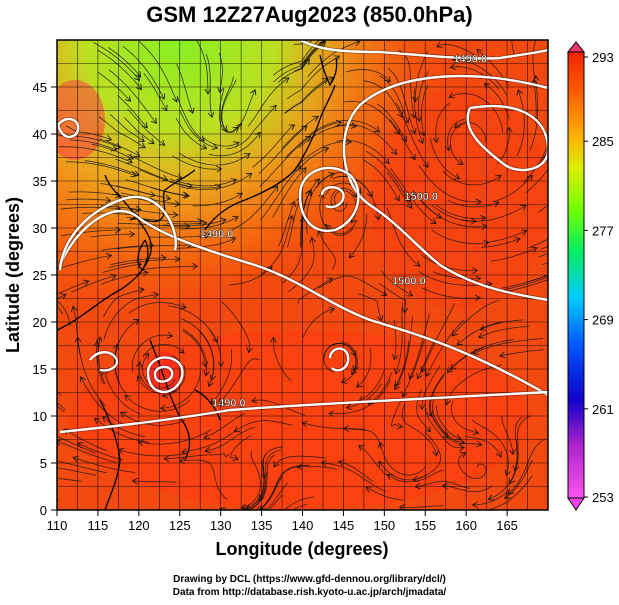 The width and height of the screenshot is (619, 605). What do you see at coordinates (282, 521) in the screenshot?
I see `longitude-ticks: 110 115 120 125 130 135 140 145 150 155 160 165` at bounding box center [282, 521].